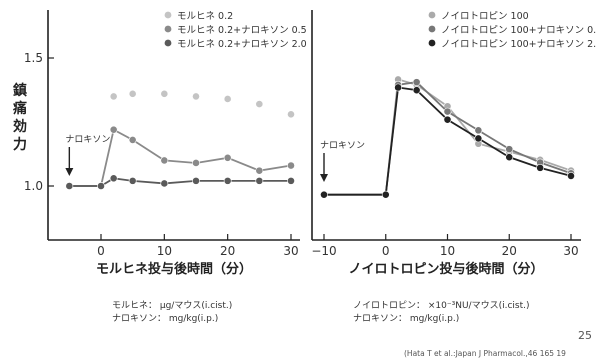  I want to click on left-x-tick-label: 10, so click(164, 251).